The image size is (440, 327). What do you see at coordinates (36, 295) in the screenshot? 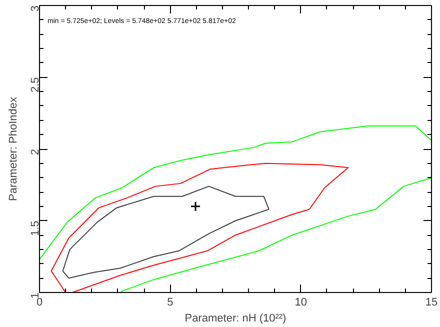
I see `y-tick-label: 1` at bounding box center [36, 295].